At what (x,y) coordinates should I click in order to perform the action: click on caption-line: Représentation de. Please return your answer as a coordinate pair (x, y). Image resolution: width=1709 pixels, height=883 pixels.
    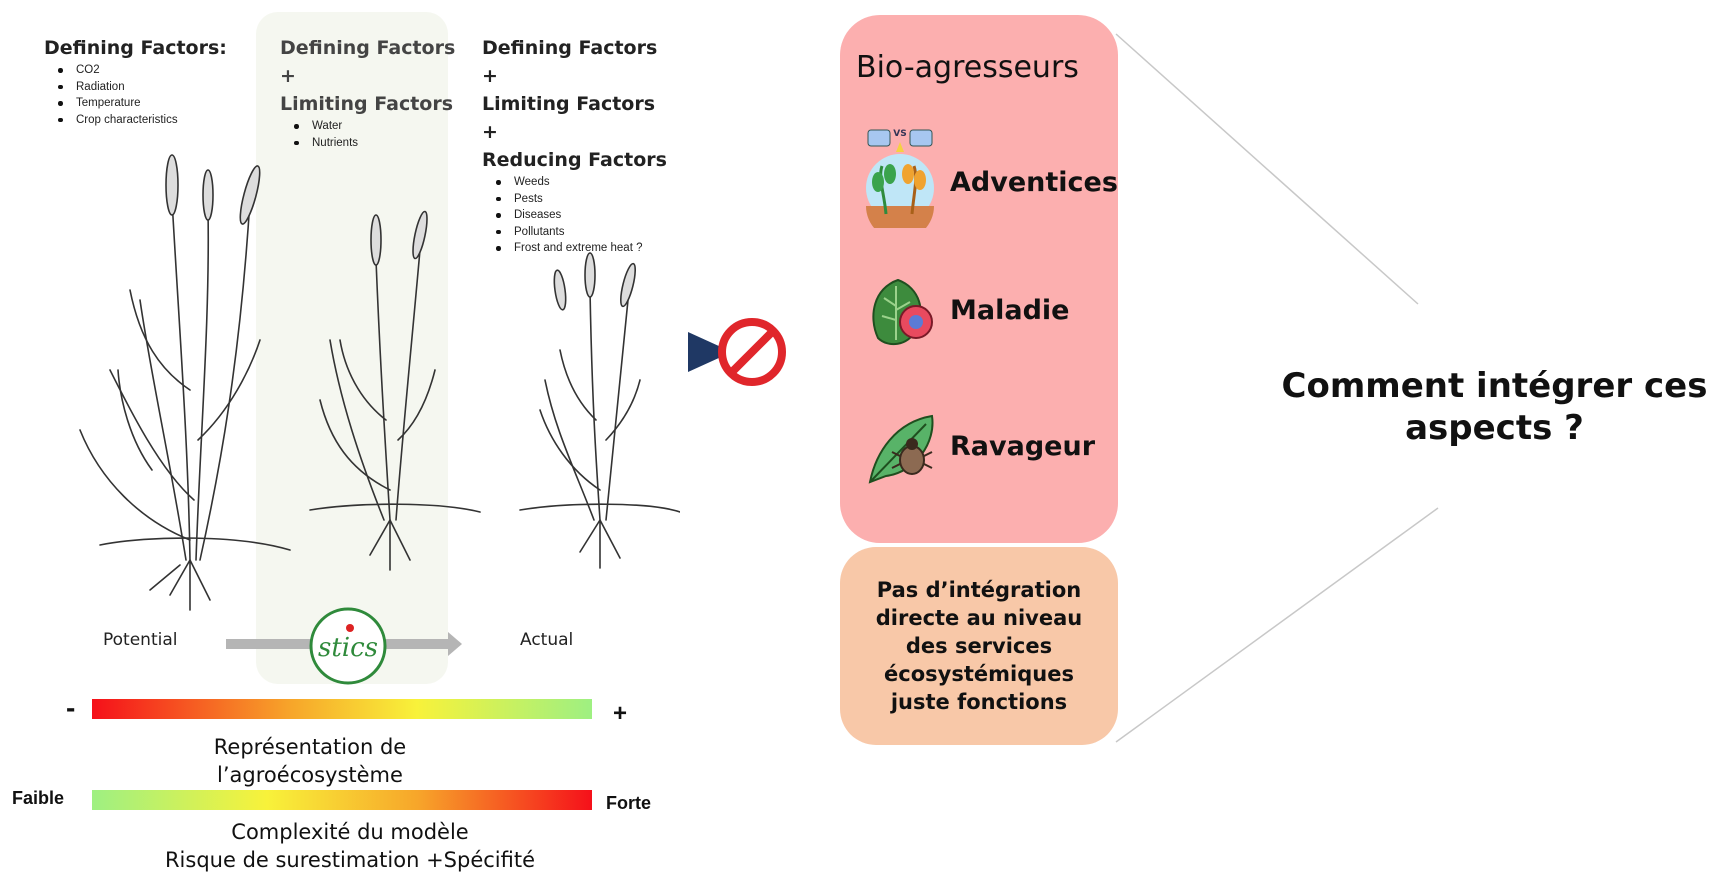
    Looking at the image, I should click on (310, 747).